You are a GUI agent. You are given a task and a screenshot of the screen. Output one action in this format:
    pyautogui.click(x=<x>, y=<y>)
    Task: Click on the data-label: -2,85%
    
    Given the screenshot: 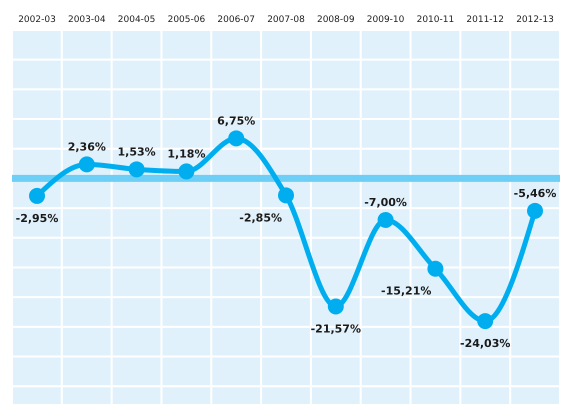 What is the action you would take?
    pyautogui.click(x=260, y=217)
    